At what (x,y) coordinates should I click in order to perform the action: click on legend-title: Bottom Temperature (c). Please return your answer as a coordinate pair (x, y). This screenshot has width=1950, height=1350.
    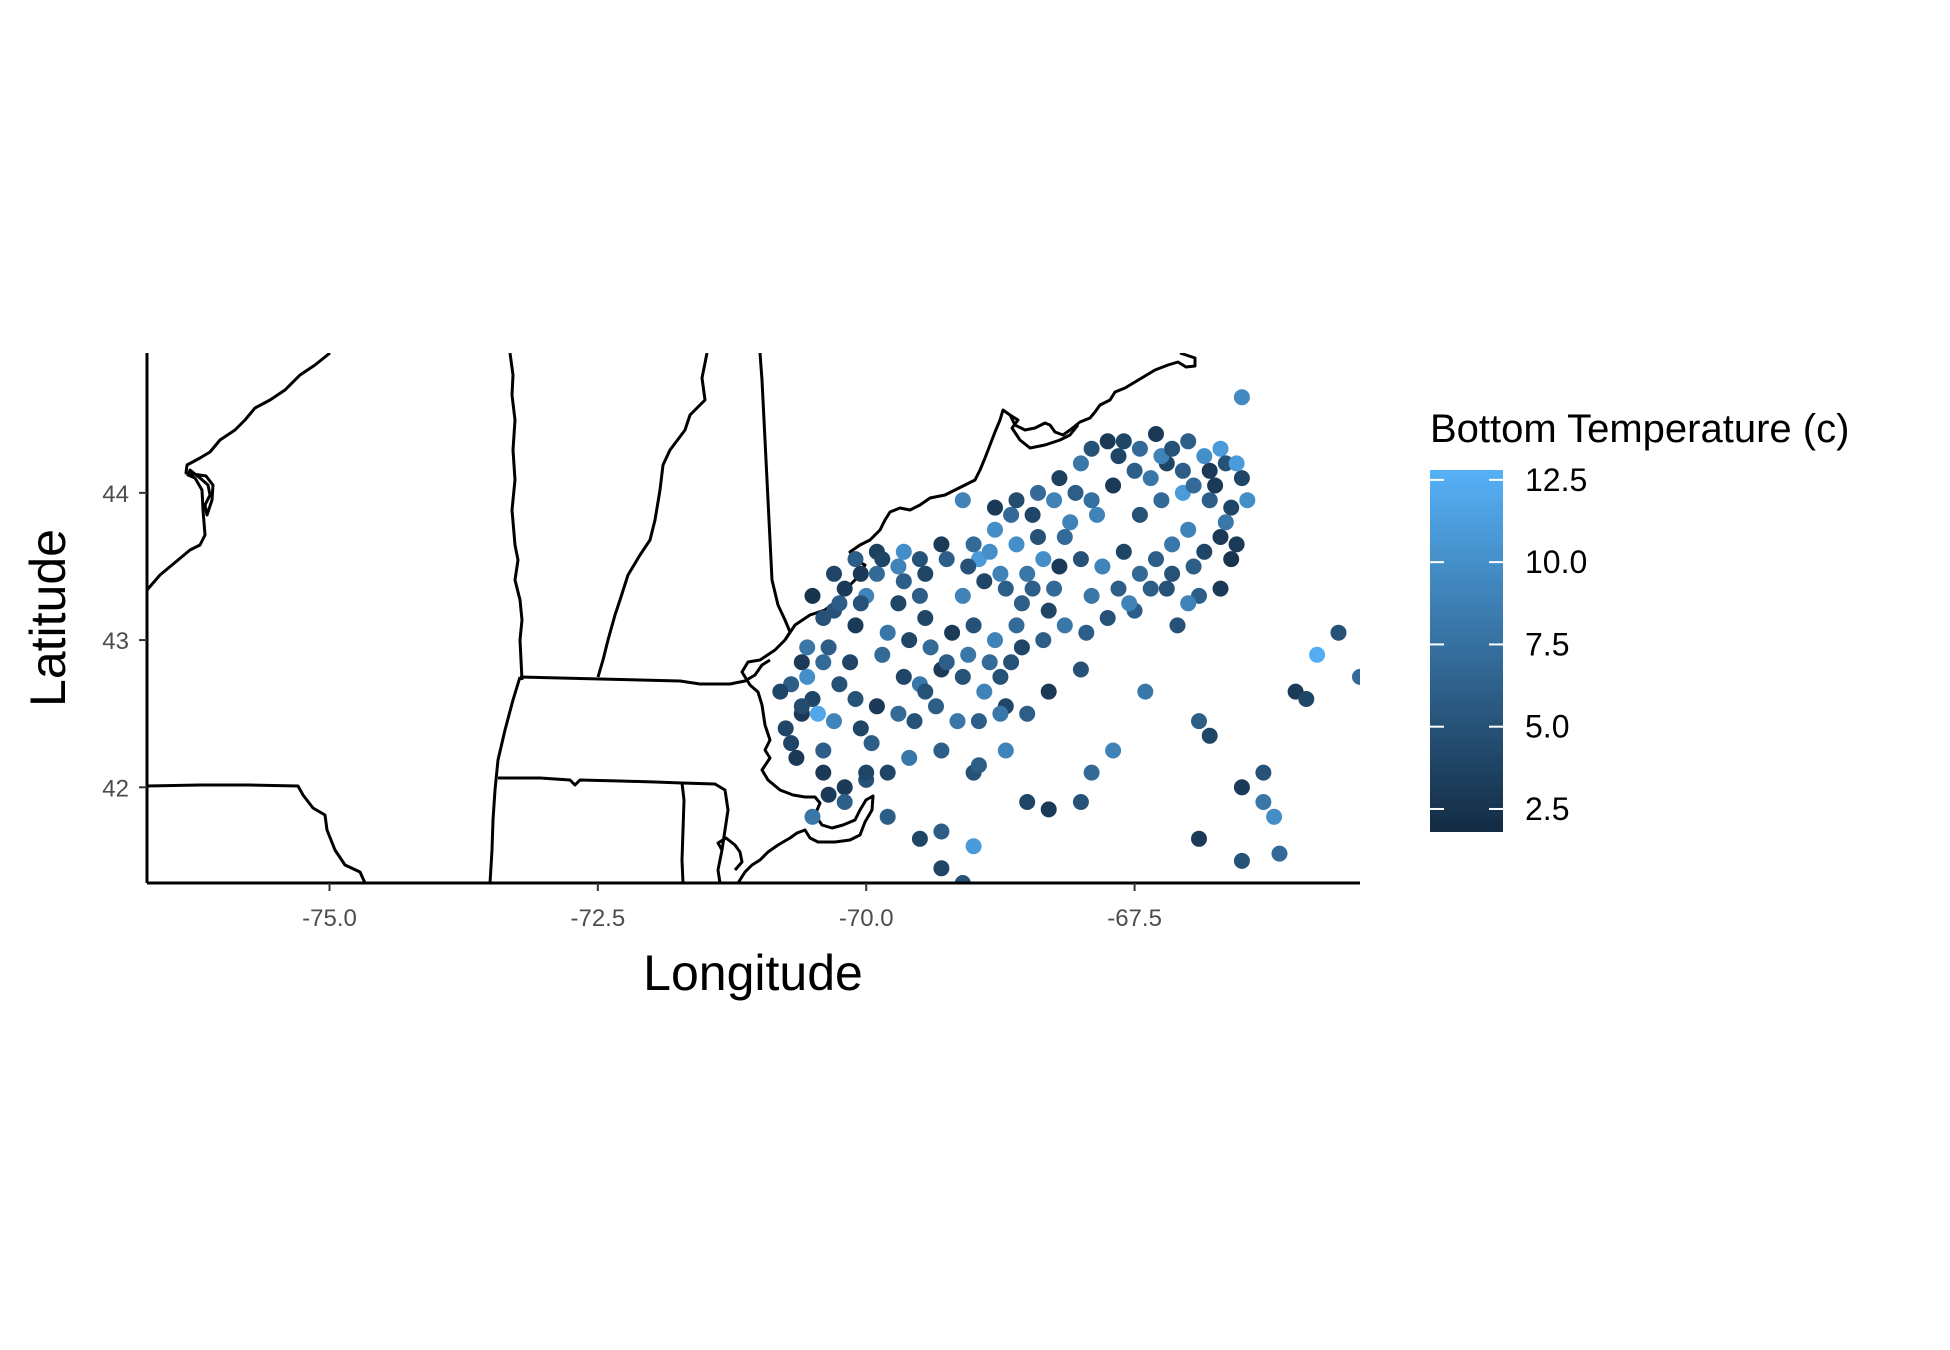
    Looking at the image, I should click on (1639, 429).